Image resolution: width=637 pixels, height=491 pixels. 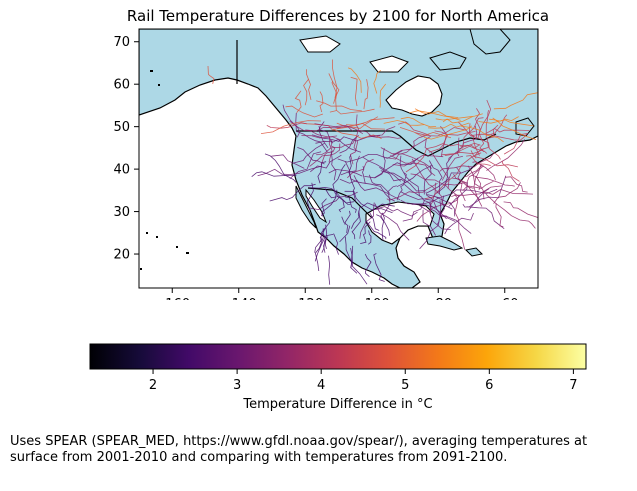 What do you see at coordinates (338, 404) in the screenshot?
I see `colorbar-label: Temperature Difference in °C` at bounding box center [338, 404].